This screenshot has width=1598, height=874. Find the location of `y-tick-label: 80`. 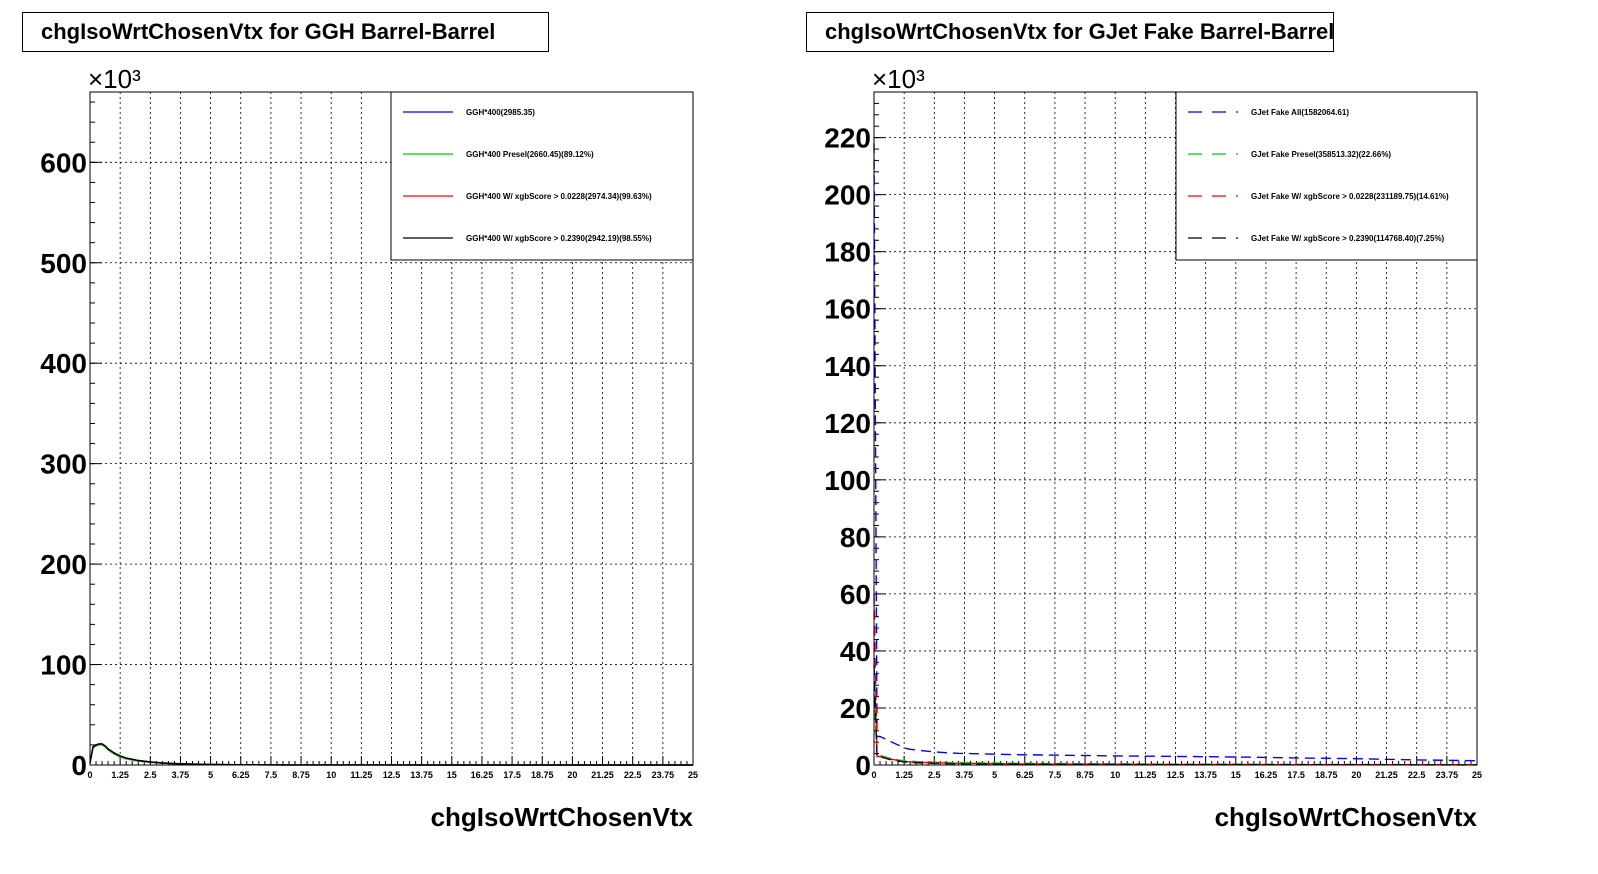

y-tick-label: 80 is located at coordinates (855, 537).